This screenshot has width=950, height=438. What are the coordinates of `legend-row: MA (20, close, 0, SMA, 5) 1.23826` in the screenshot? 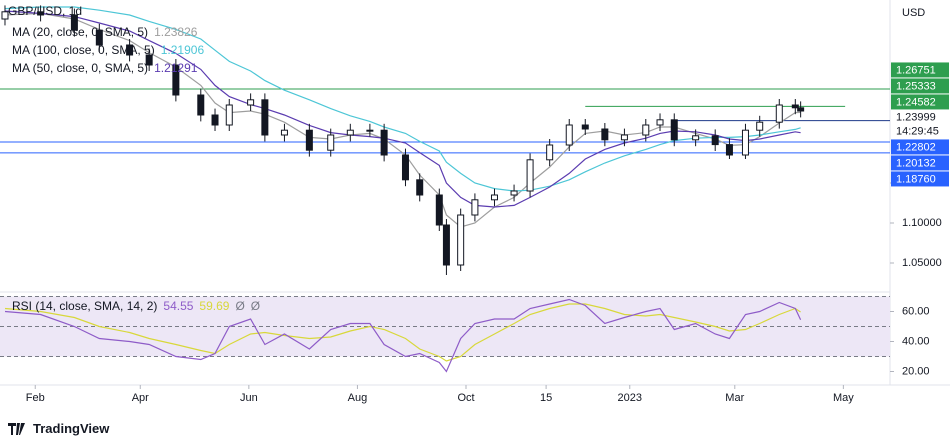 It's located at (111, 32).